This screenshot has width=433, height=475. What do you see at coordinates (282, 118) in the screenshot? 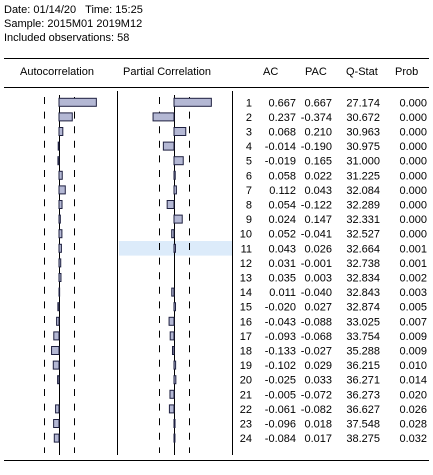
I see `ac-value-cell: 0.237` at bounding box center [282, 118].